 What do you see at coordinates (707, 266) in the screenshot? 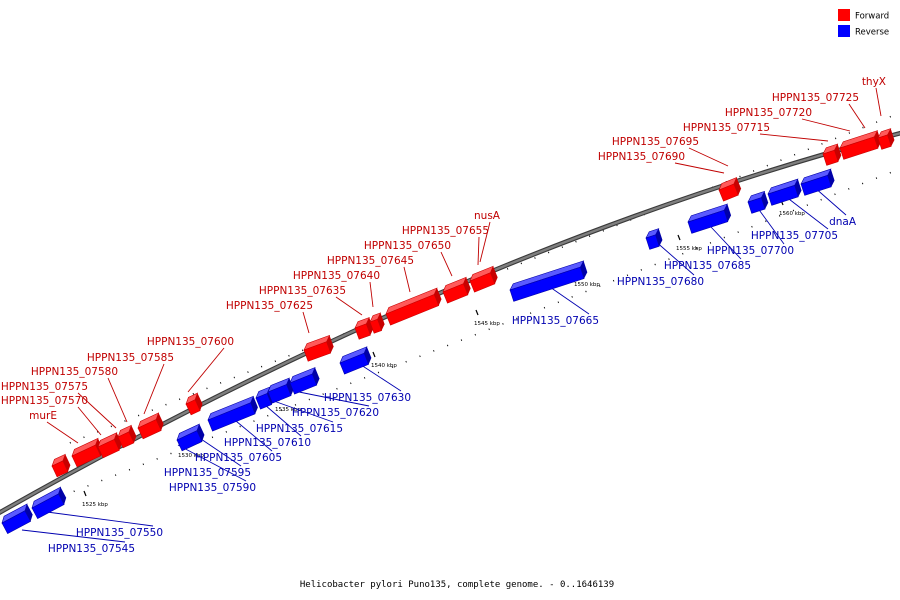
I see `gene-label-hppn135-07685: HPPN135_07685` at bounding box center [707, 266].